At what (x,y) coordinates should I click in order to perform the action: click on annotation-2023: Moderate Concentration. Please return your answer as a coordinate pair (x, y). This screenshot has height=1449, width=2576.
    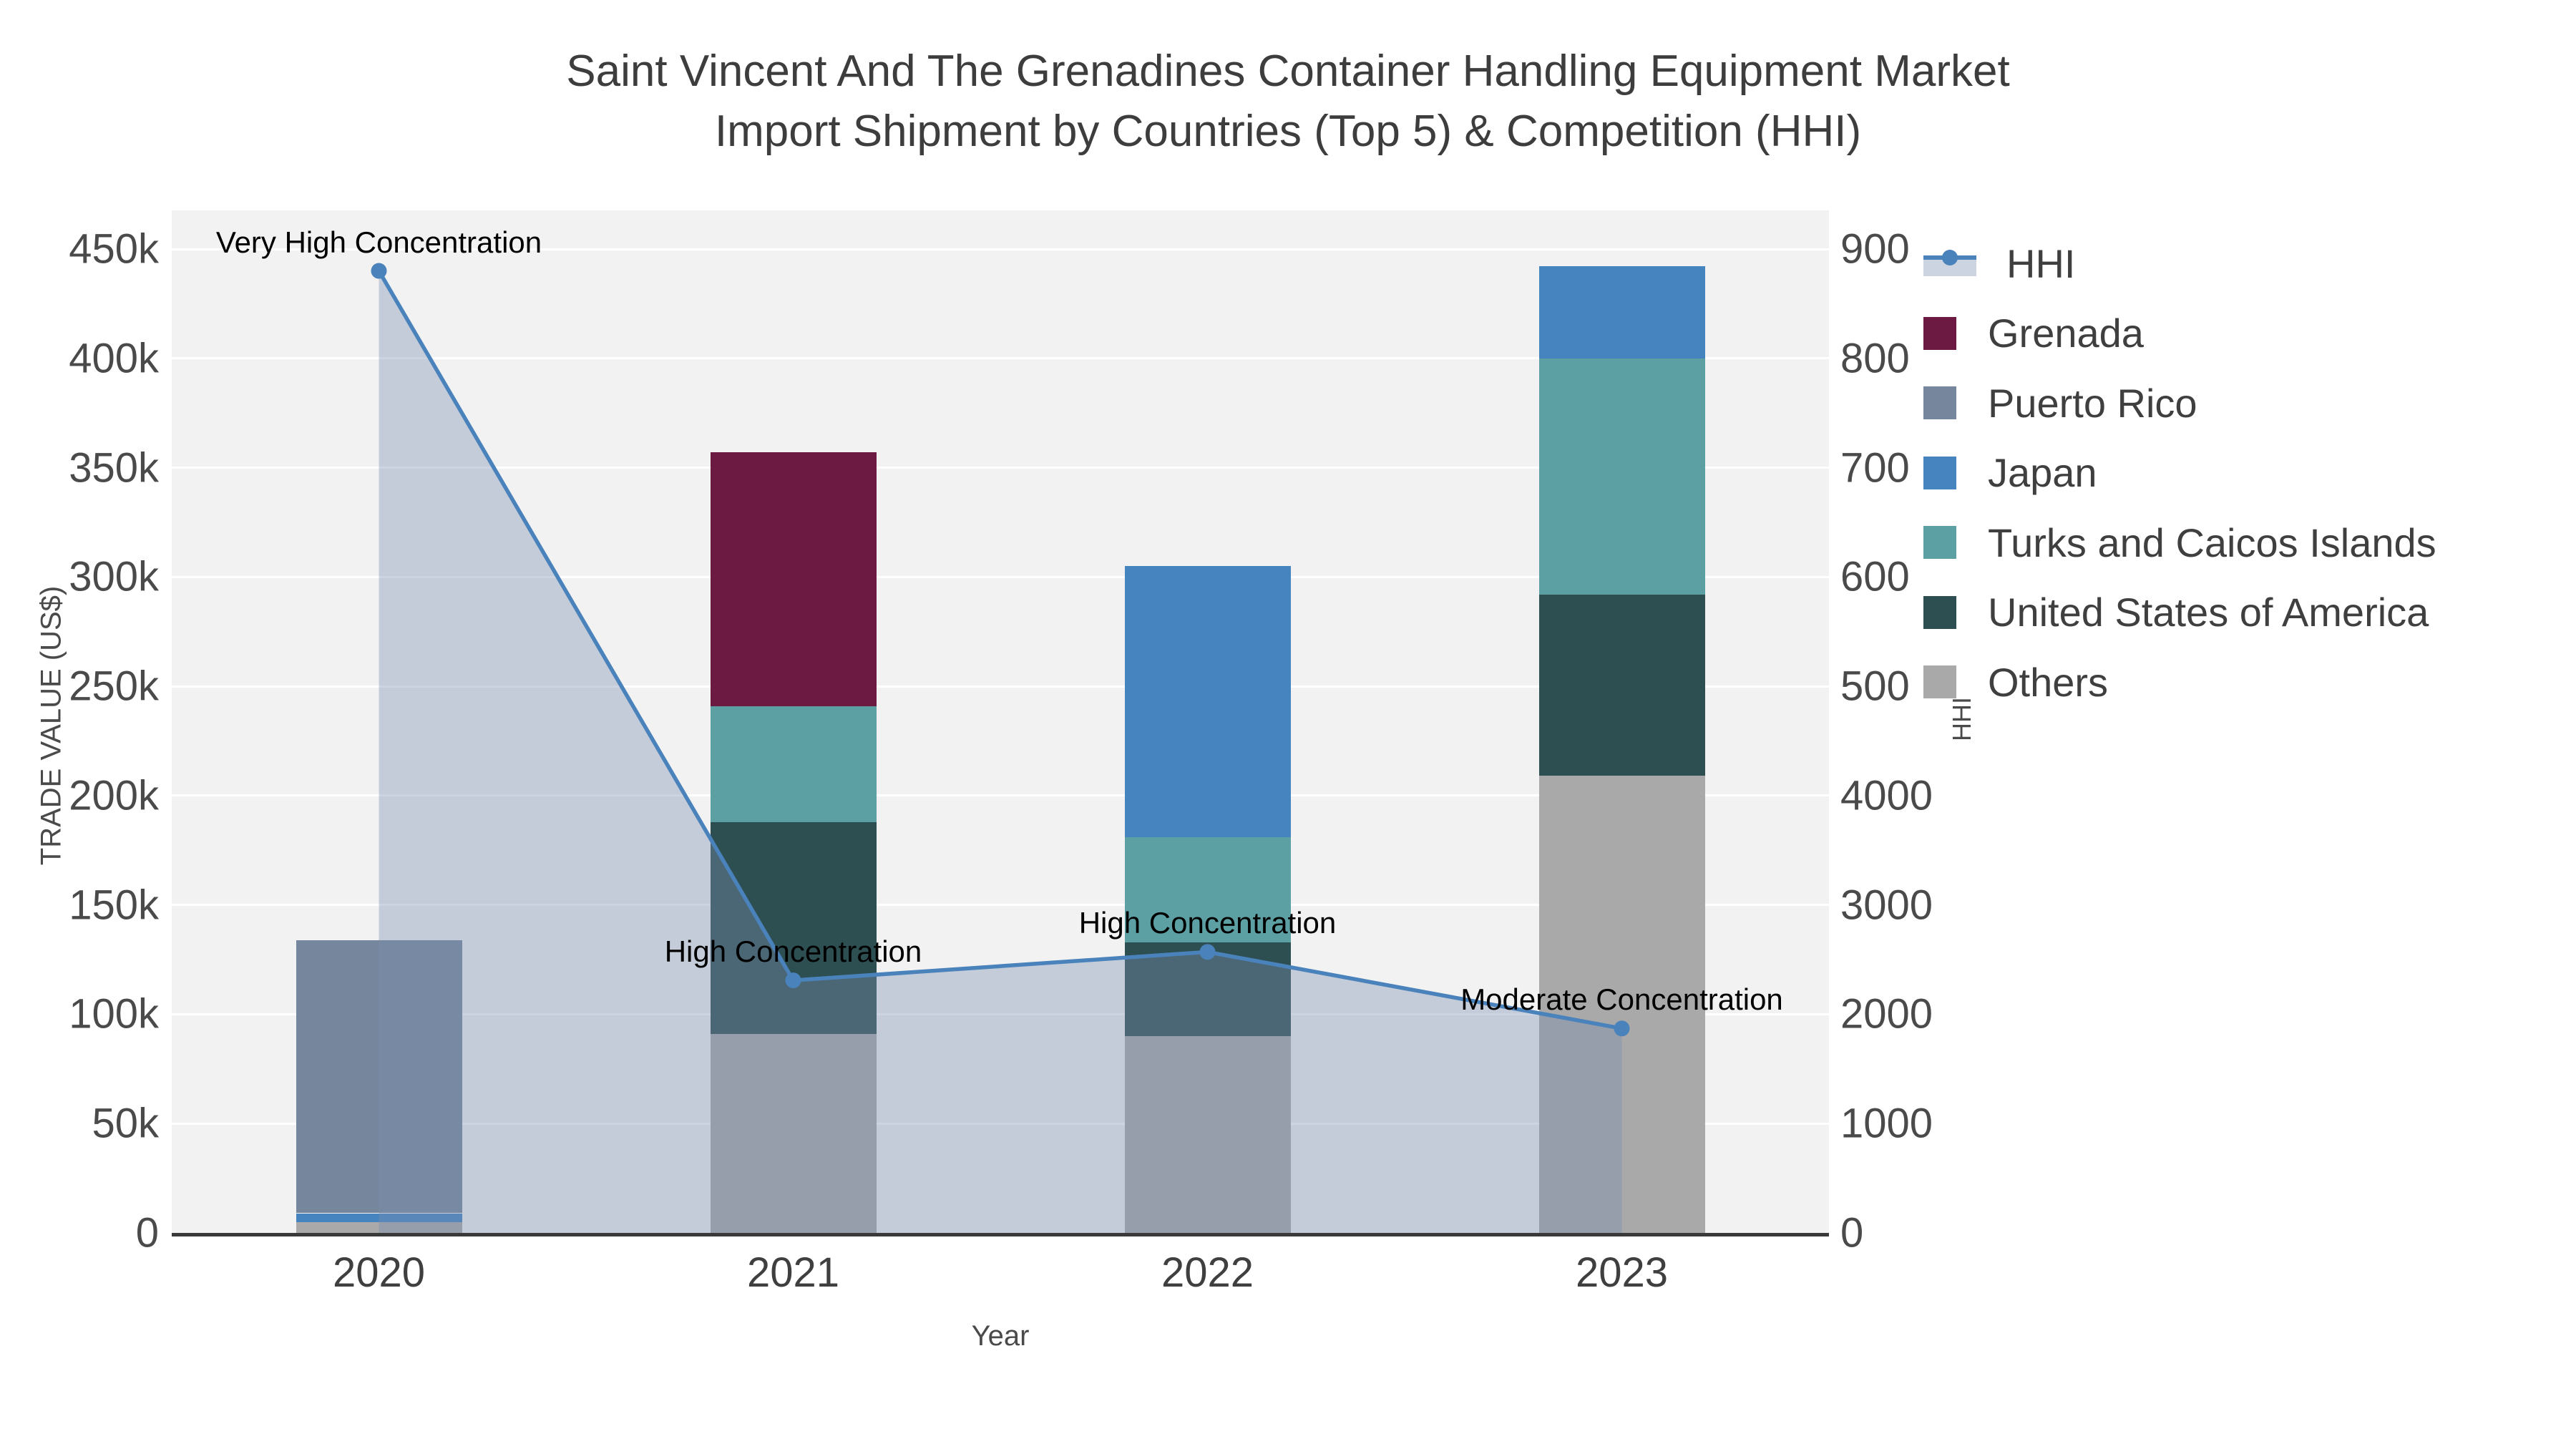
    Looking at the image, I should click on (1621, 999).